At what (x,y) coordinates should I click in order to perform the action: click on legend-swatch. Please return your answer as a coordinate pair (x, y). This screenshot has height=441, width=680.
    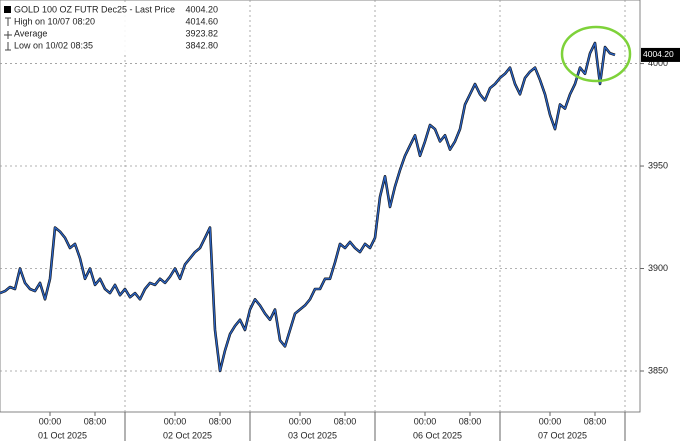
    Looking at the image, I should click on (7, 9).